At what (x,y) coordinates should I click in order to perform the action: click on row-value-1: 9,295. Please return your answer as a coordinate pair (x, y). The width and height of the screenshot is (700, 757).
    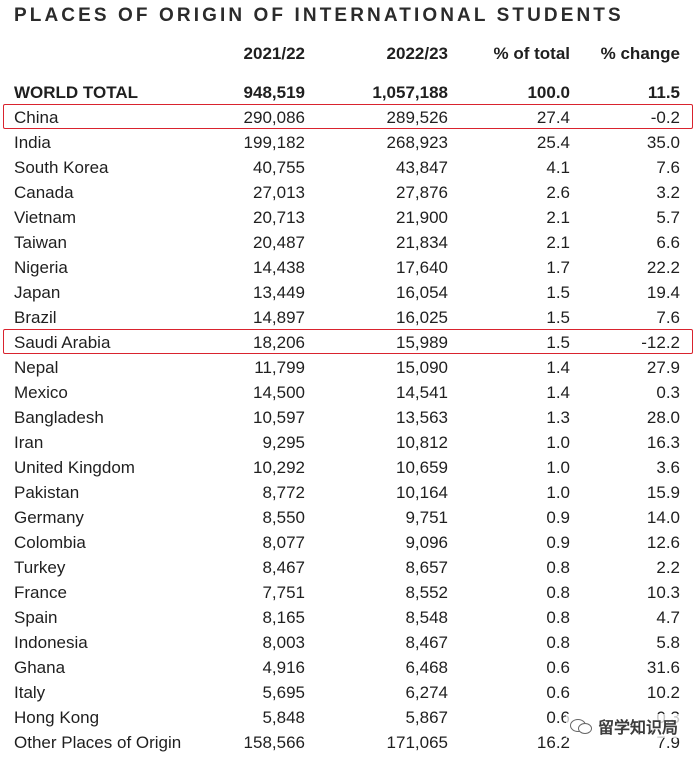
    Looking at the image, I should click on (283, 442).